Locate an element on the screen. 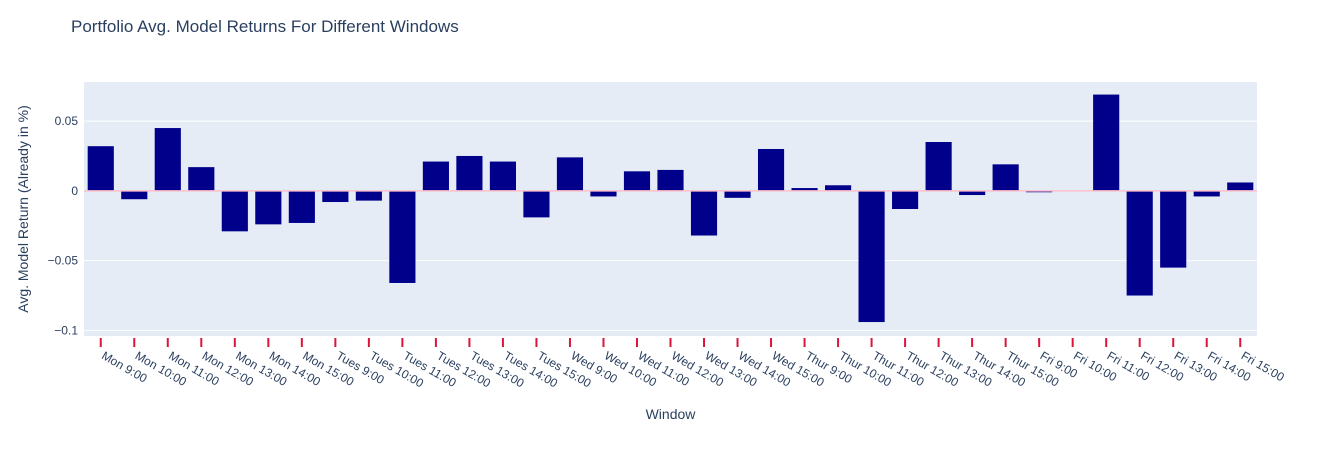 This screenshot has height=450, width=1319. y-tick-label: 0 is located at coordinates (74, 191).